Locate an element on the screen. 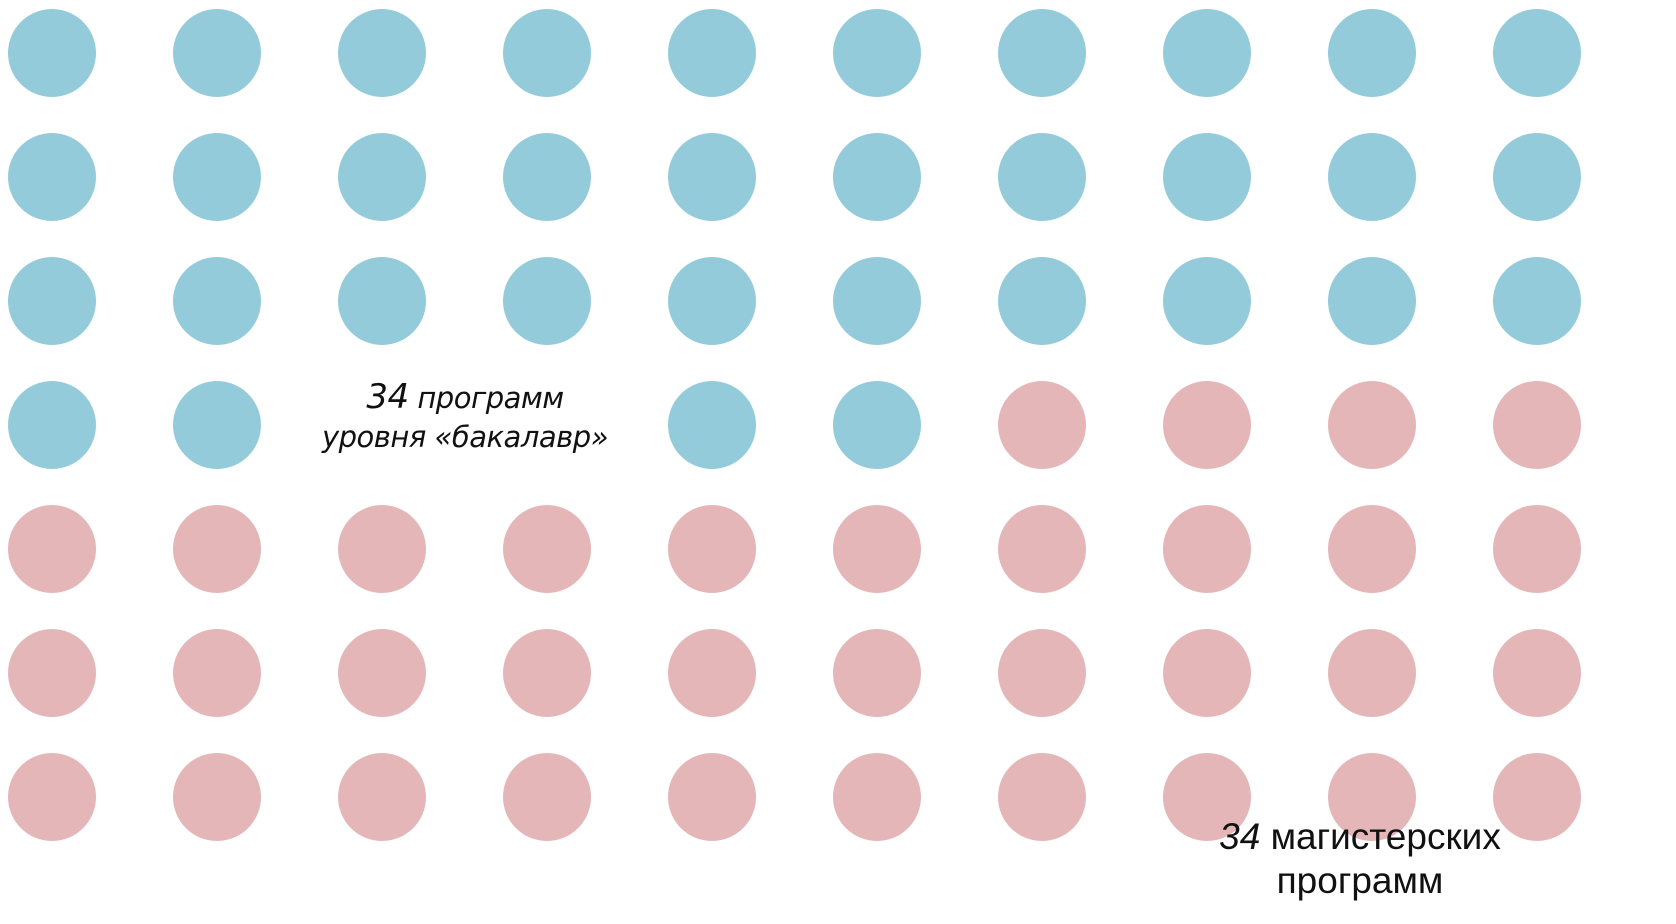 The width and height of the screenshot is (1676, 924). master-count: 34 is located at coordinates (1240, 836).